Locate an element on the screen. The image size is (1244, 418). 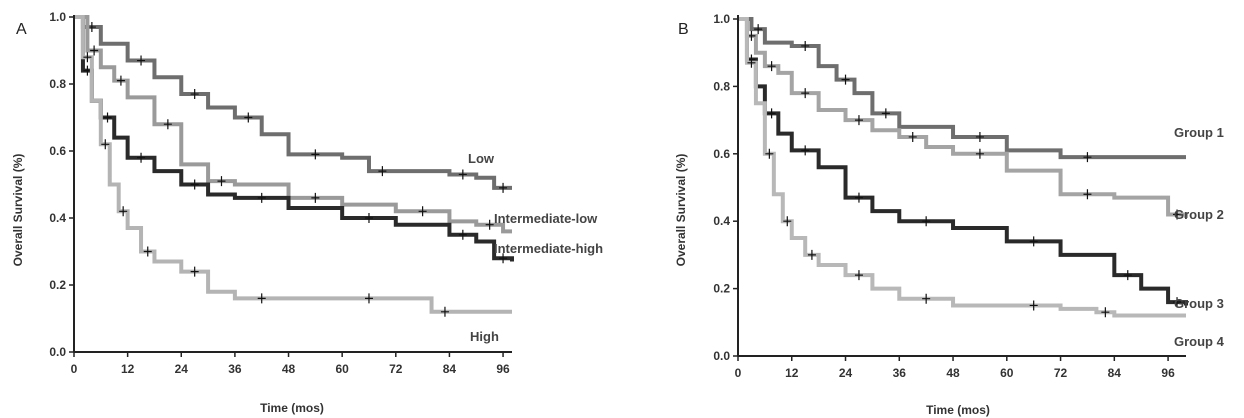
panel-a-y-tick-label: 0.8 is located at coordinates (57, 84).